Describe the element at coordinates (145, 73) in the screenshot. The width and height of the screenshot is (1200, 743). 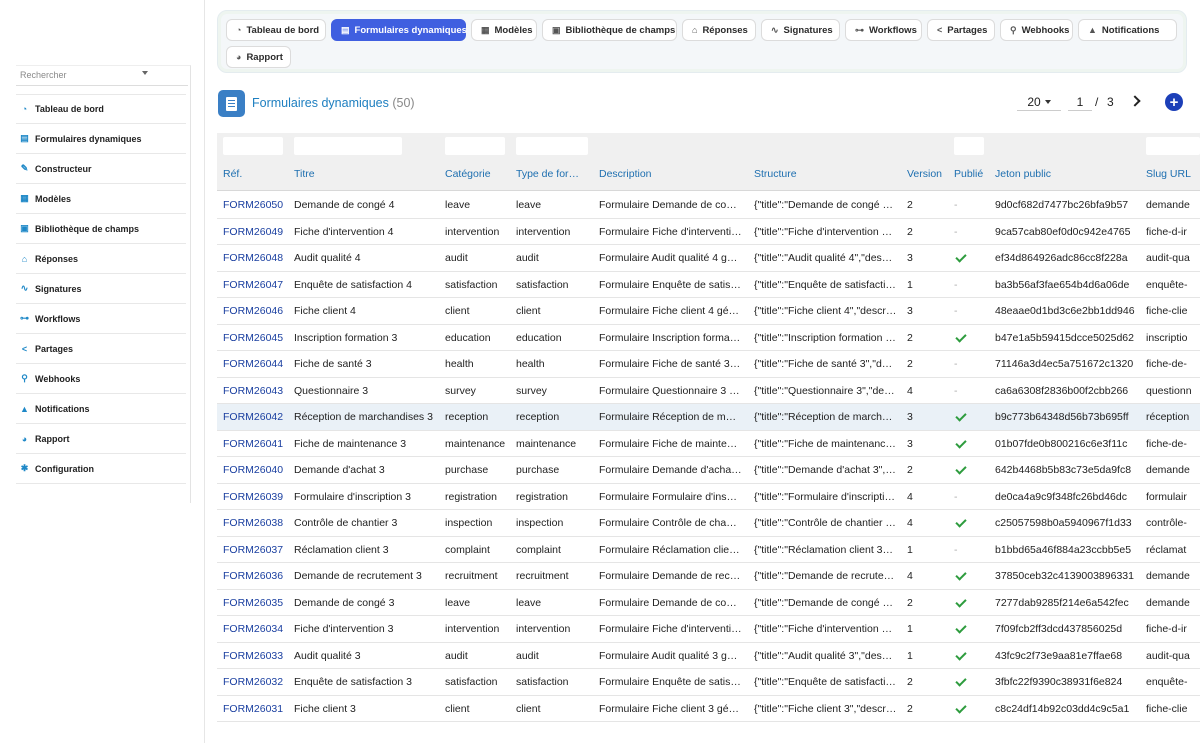
I see `chevron-down-icon` at that location.